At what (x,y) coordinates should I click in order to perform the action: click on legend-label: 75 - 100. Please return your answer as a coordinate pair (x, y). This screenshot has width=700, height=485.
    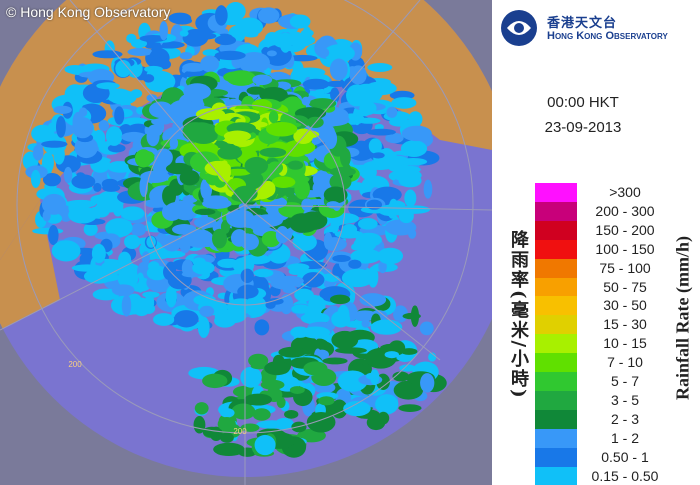
    Looking at the image, I should click on (625, 267).